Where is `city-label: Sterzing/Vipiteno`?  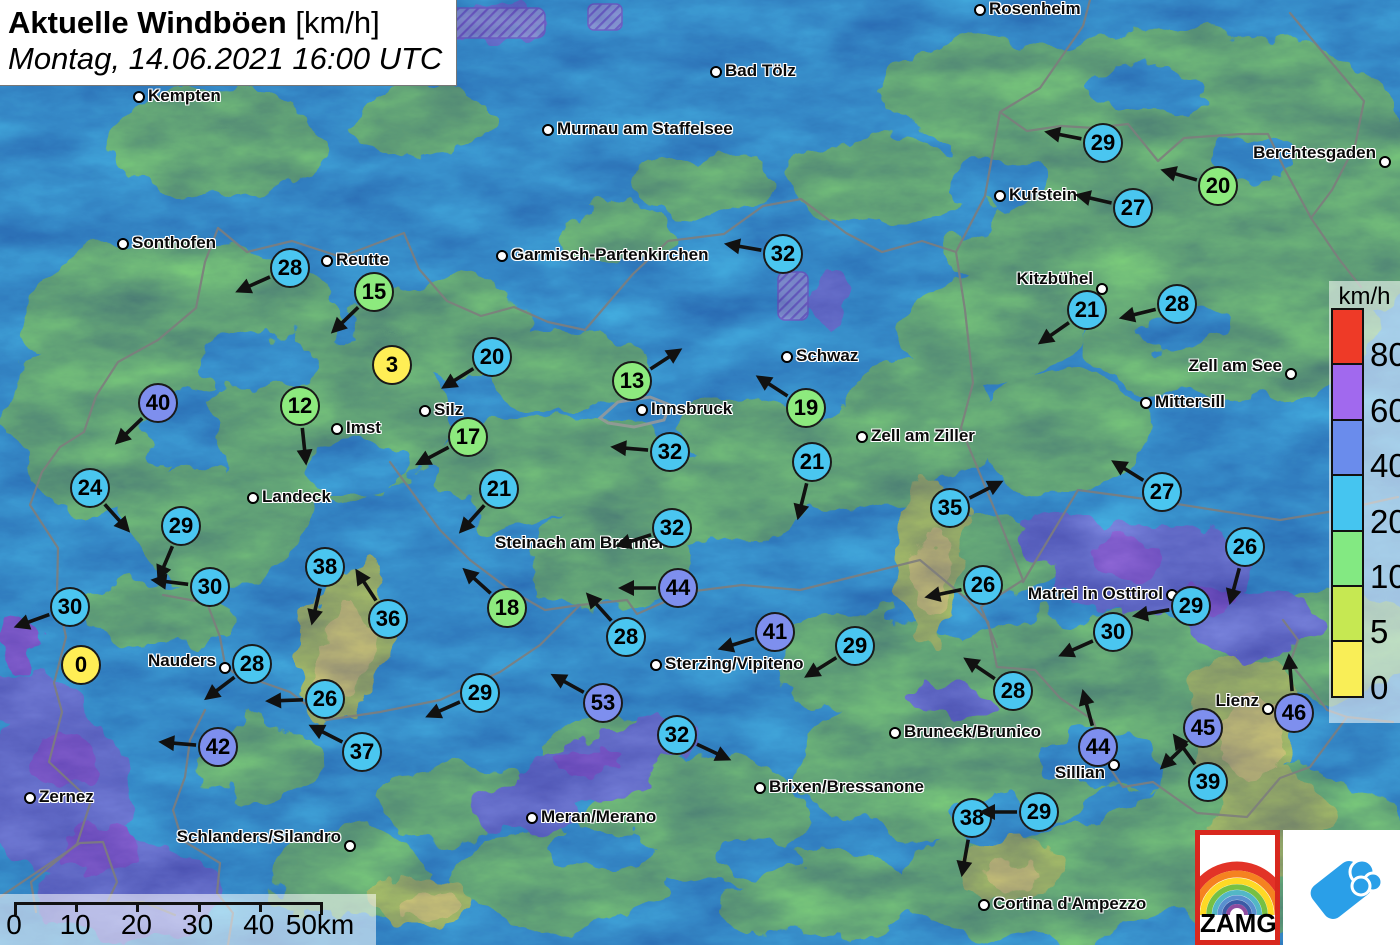 city-label: Sterzing/Vipiteno is located at coordinates (734, 663).